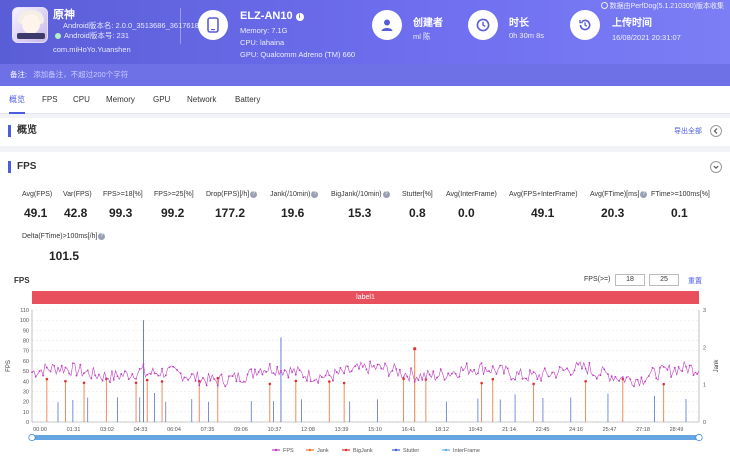 Image resolution: width=730 pixels, height=458 pixels. Describe the element at coordinates (411, 451) in the screenshot. I see `legend-label: Stutter` at that location.